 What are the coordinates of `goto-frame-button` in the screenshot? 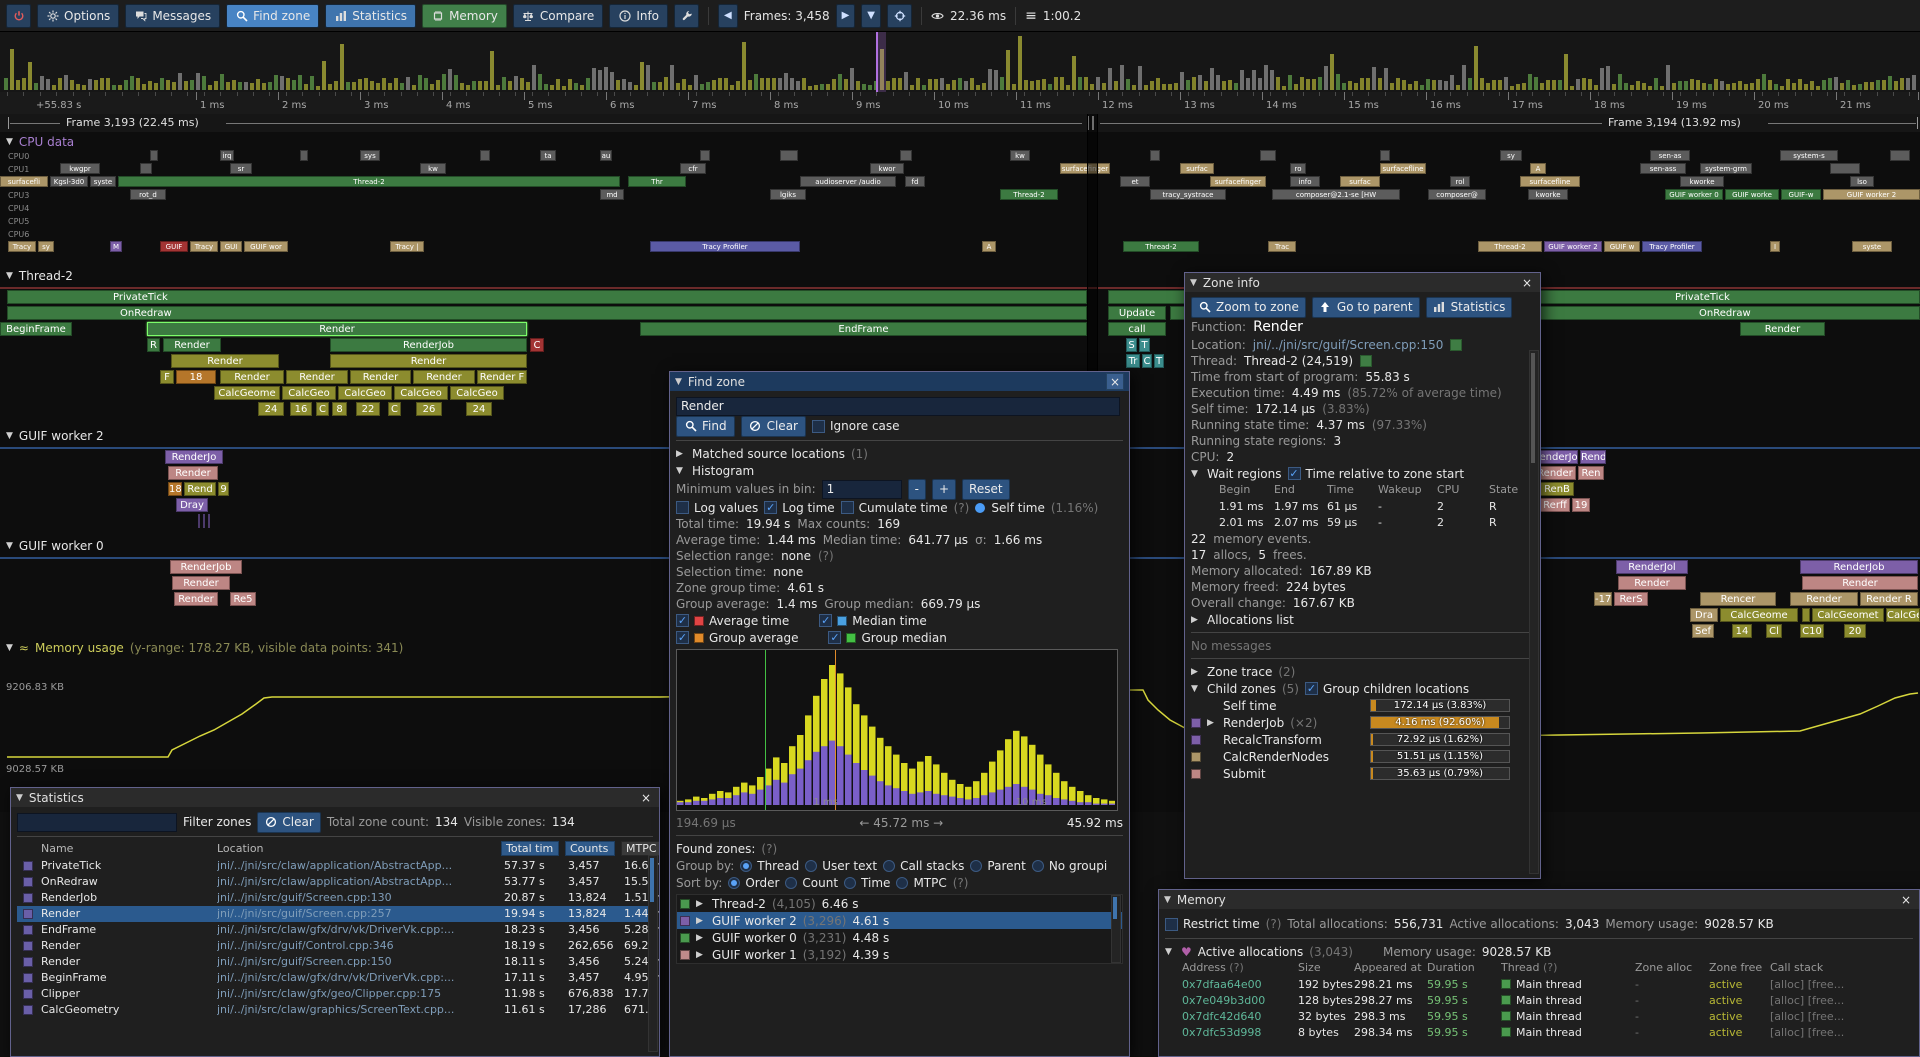 It's located at (899, 15).